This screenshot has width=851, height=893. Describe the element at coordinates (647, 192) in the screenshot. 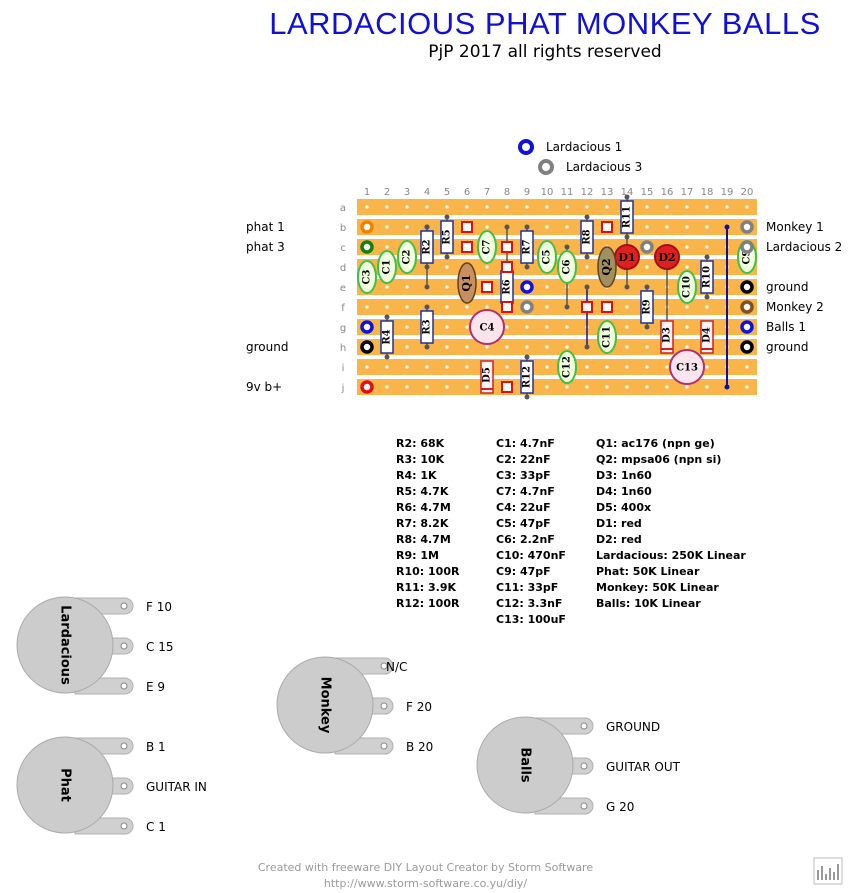

I see `column-label: 15` at that location.